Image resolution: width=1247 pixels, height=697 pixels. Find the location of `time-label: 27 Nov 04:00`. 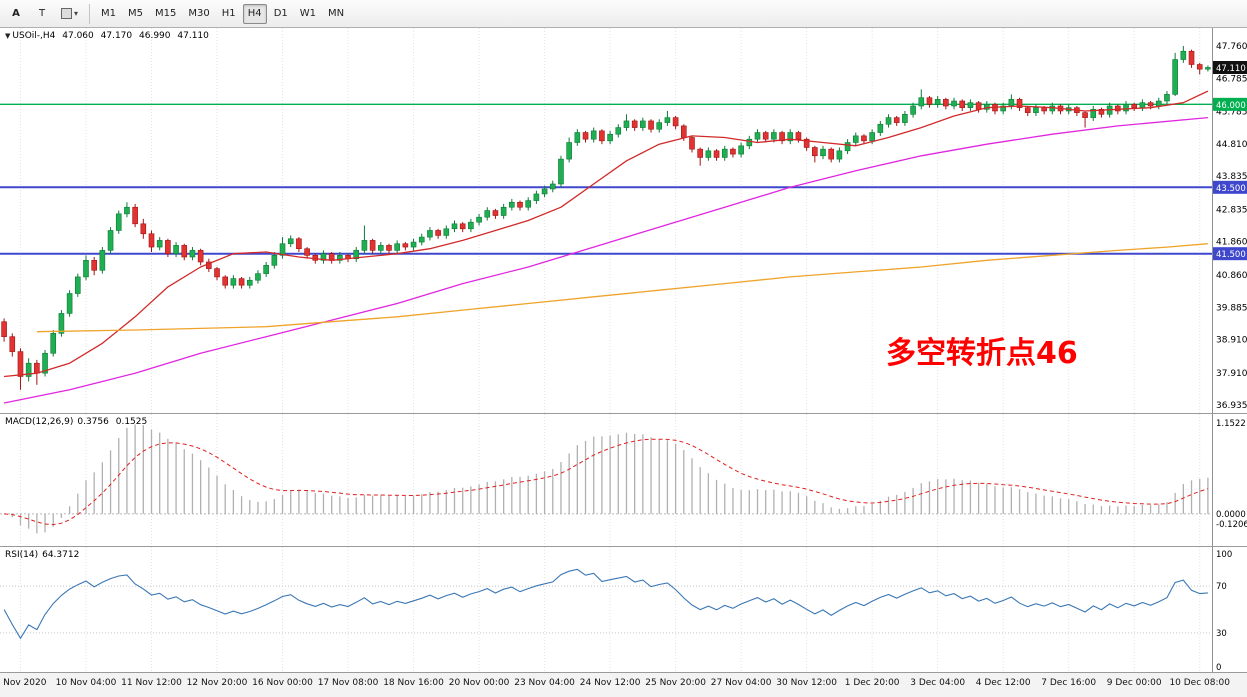

time-label: 27 Nov 04:00 is located at coordinates (741, 683).